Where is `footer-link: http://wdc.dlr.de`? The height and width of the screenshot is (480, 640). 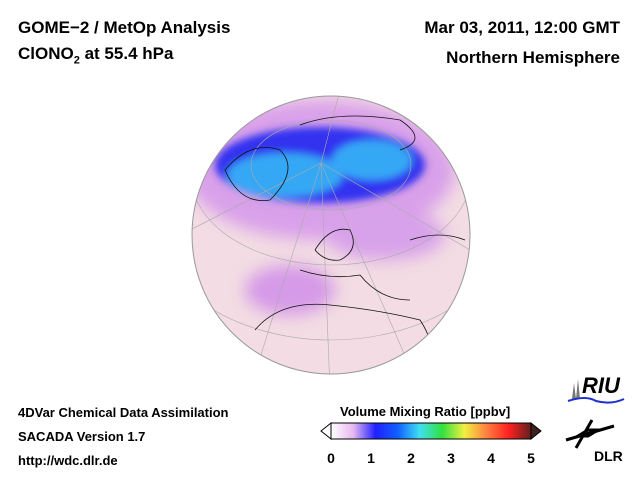 footer-link: http://wdc.dlr.de is located at coordinates (68, 460).